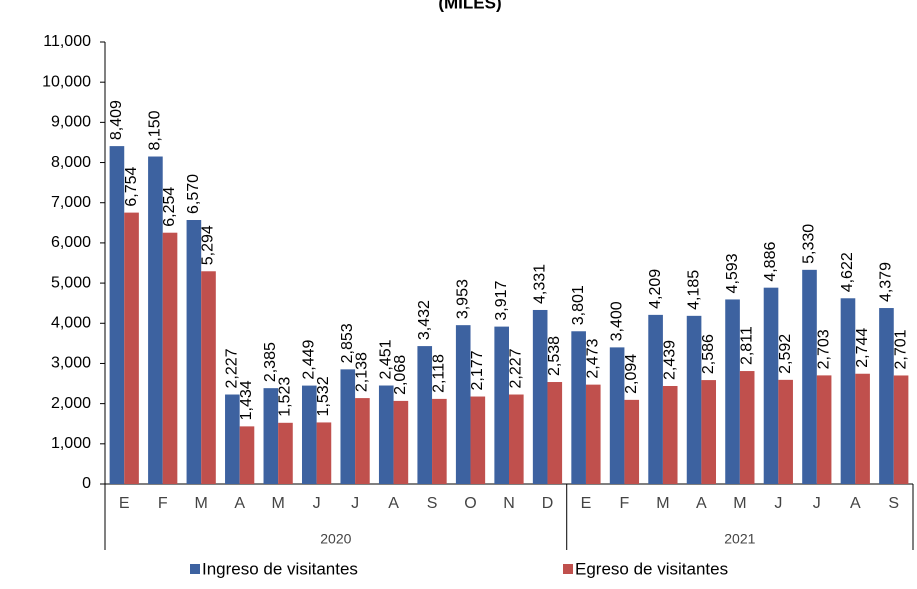 The height and width of the screenshot is (589, 917). What do you see at coordinates (71, 202) in the screenshot?
I see `y-tick-label: 7,000` at bounding box center [71, 202].